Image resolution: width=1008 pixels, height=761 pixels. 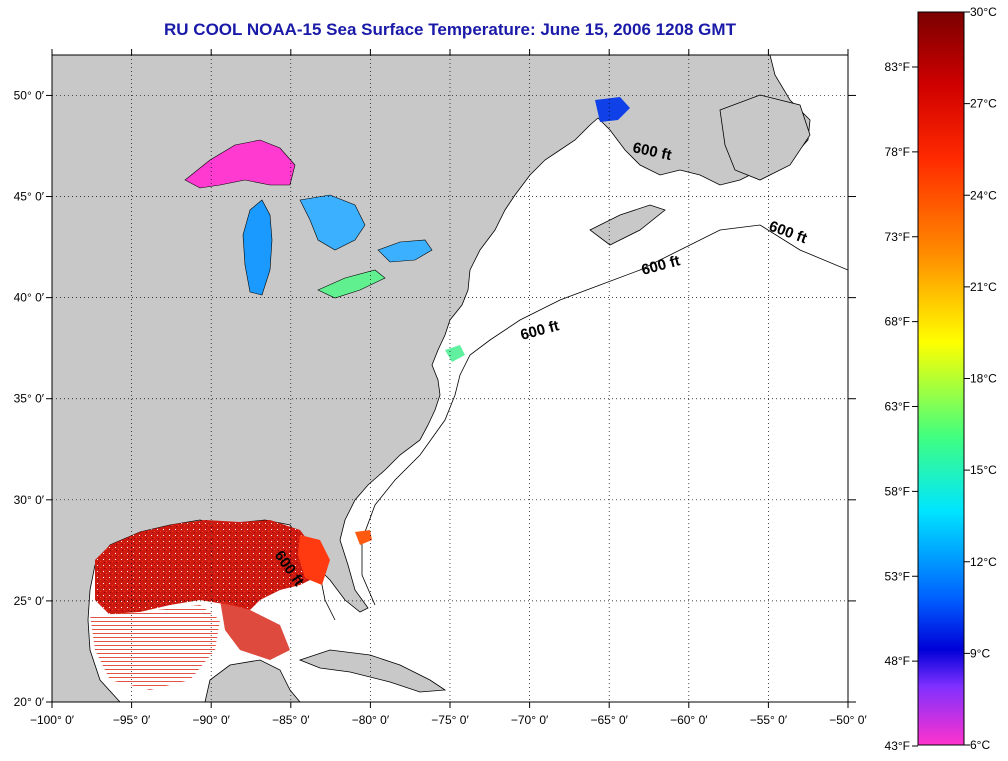 What do you see at coordinates (132, 720) in the screenshot?
I see `x-tick-label: −95° 0′` at bounding box center [132, 720].